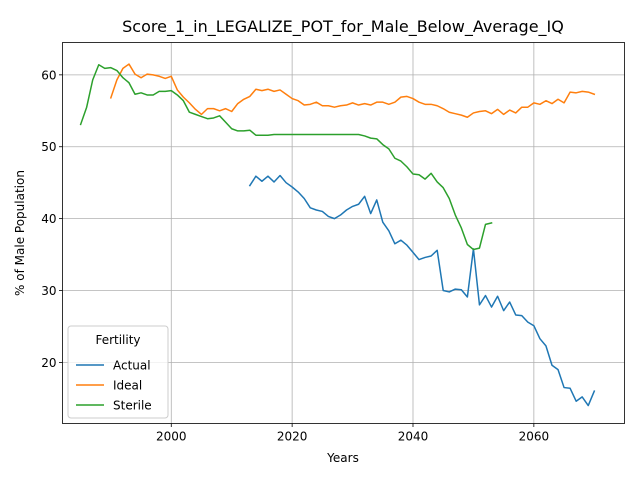 The image size is (640, 480). I want to click on legend-box, so click(118, 372).